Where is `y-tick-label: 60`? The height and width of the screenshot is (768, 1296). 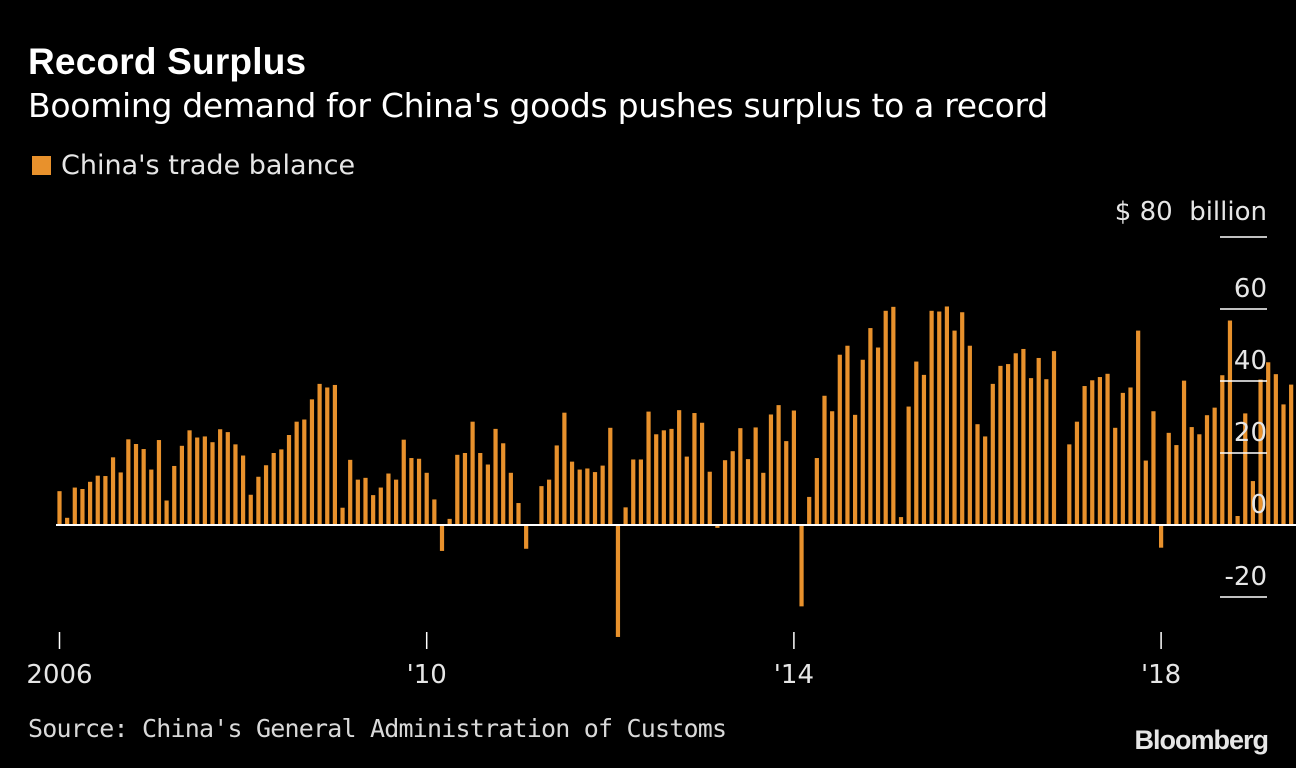
y-tick-label: 60 is located at coordinates (1250, 289).